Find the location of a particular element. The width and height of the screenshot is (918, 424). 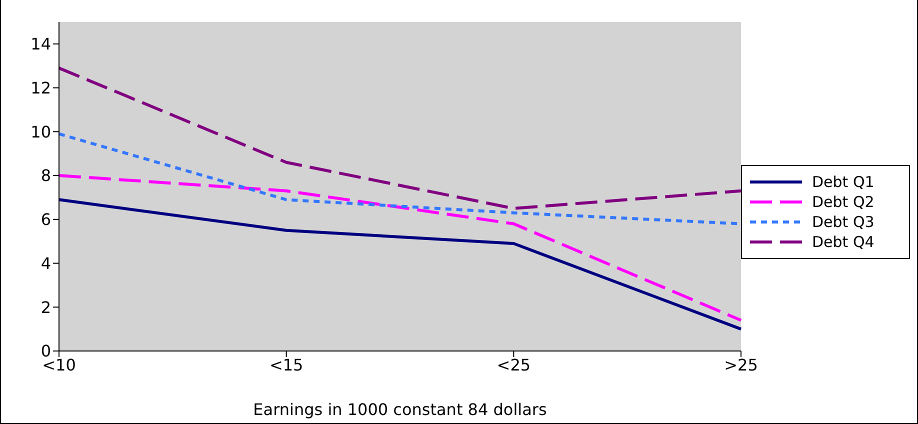

y-tick-label: 10 is located at coordinates (40, 132).